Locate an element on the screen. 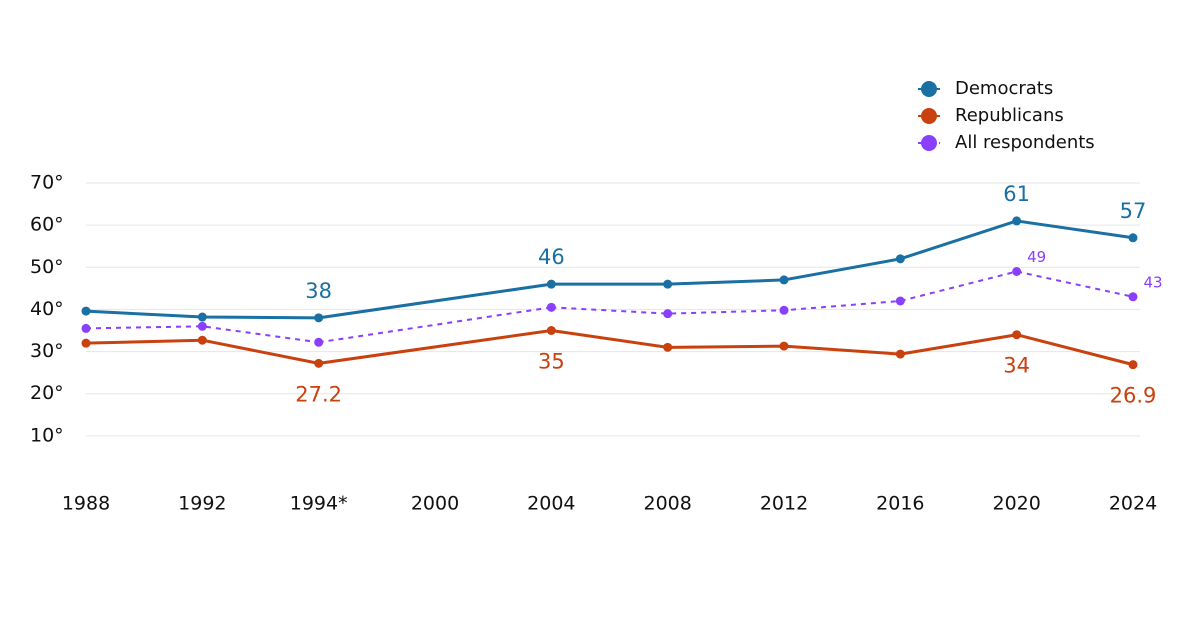 The width and height of the screenshot is (1200, 630). y-tick-label: 10° is located at coordinates (47, 435).